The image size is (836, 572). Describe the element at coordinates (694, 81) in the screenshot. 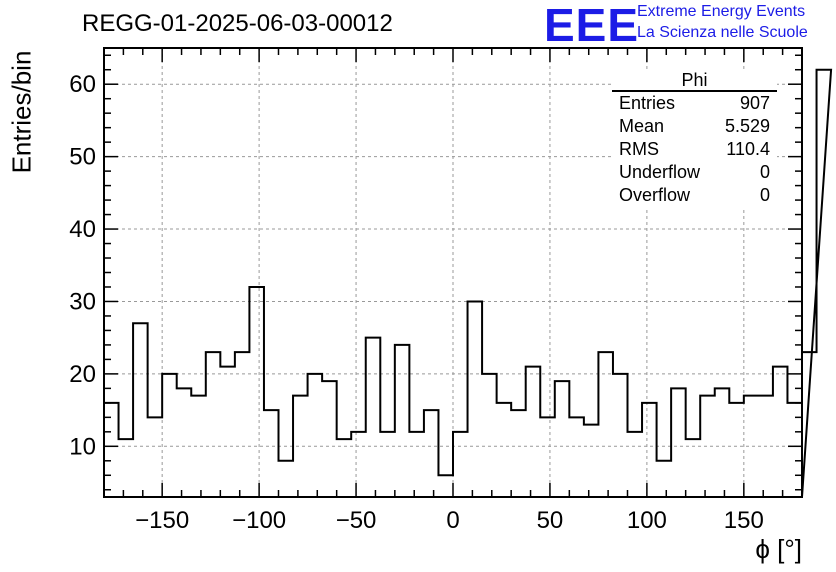

I see `stats-title: Phi` at that location.